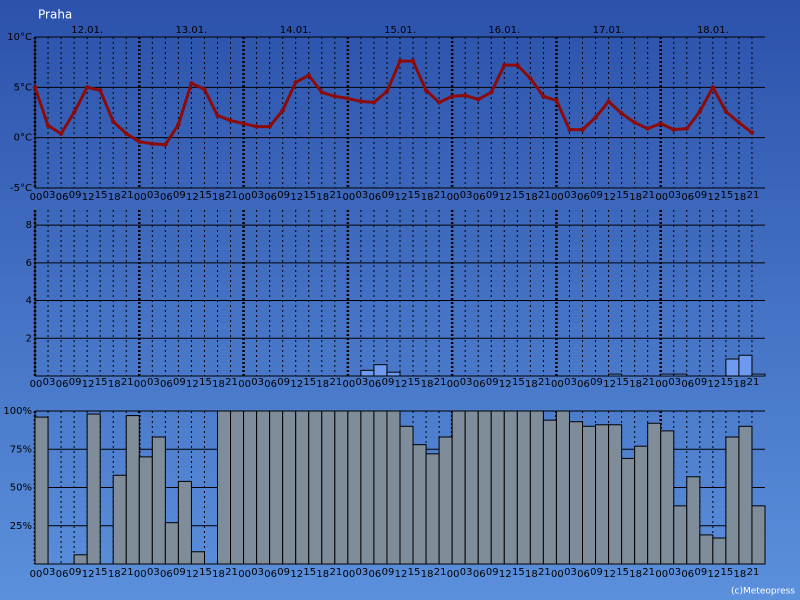 Image resolution: width=800 pixels, height=600 pixels. What do you see at coordinates (21, 526) in the screenshot?
I see `y-tick-label: 25%` at bounding box center [21, 526].